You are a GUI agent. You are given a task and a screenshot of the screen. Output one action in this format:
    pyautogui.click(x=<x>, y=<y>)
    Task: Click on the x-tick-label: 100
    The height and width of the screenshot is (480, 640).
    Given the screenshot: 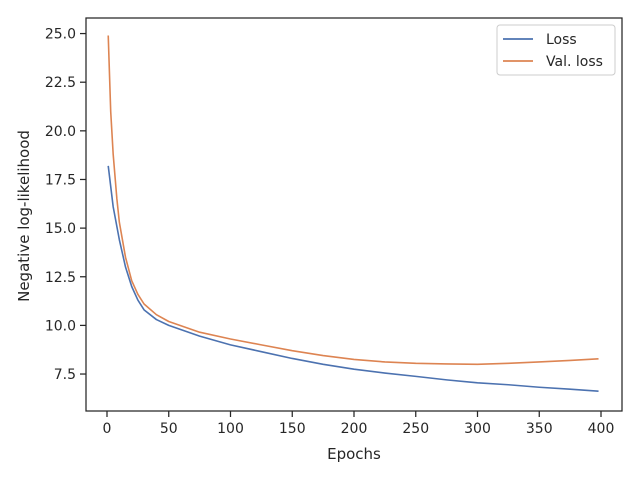 What is the action you would take?
    pyautogui.click(x=230, y=429)
    